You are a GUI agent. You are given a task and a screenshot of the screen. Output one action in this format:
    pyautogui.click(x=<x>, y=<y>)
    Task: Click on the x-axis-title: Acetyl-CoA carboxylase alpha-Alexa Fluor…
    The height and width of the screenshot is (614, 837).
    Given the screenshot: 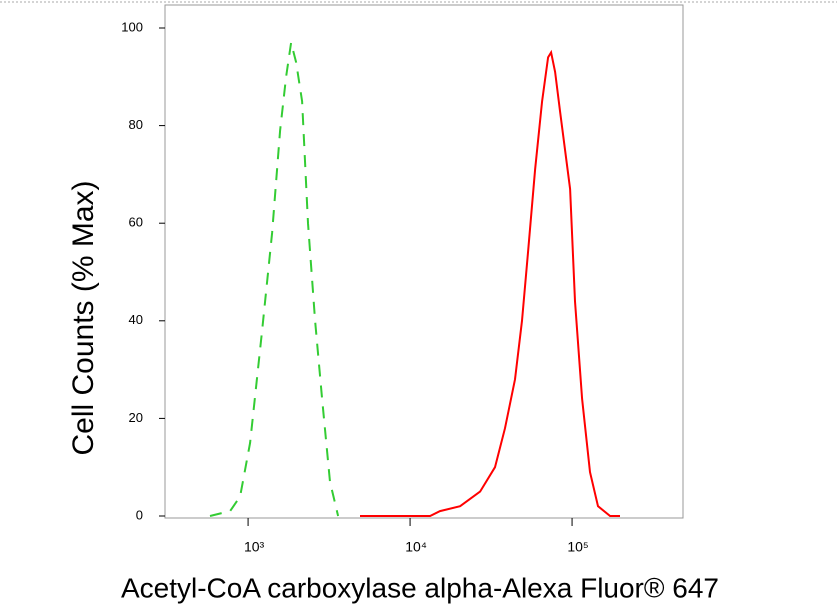 What is the action you would take?
    pyautogui.click(x=420, y=587)
    